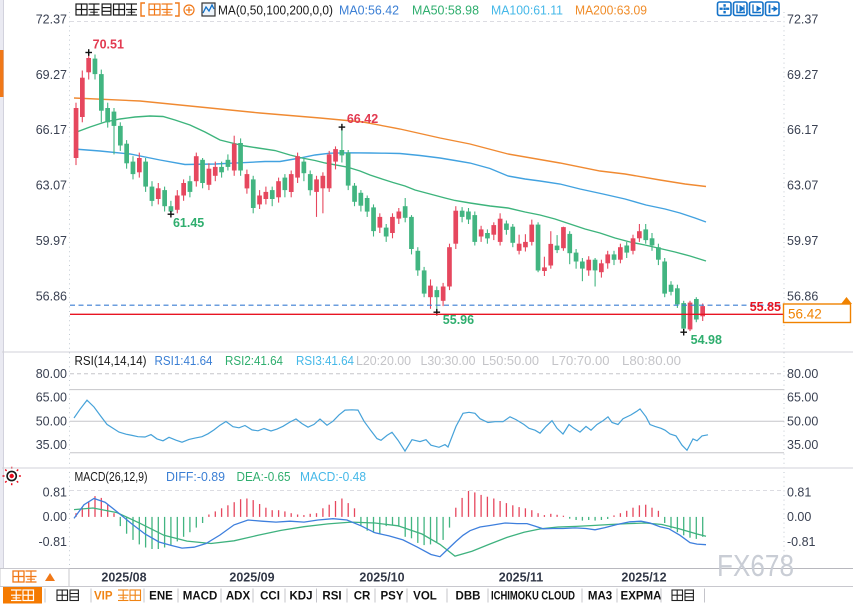  What do you see at coordinates (300, 597) in the screenshot?
I see `svg-text: KDJ` at bounding box center [300, 597].